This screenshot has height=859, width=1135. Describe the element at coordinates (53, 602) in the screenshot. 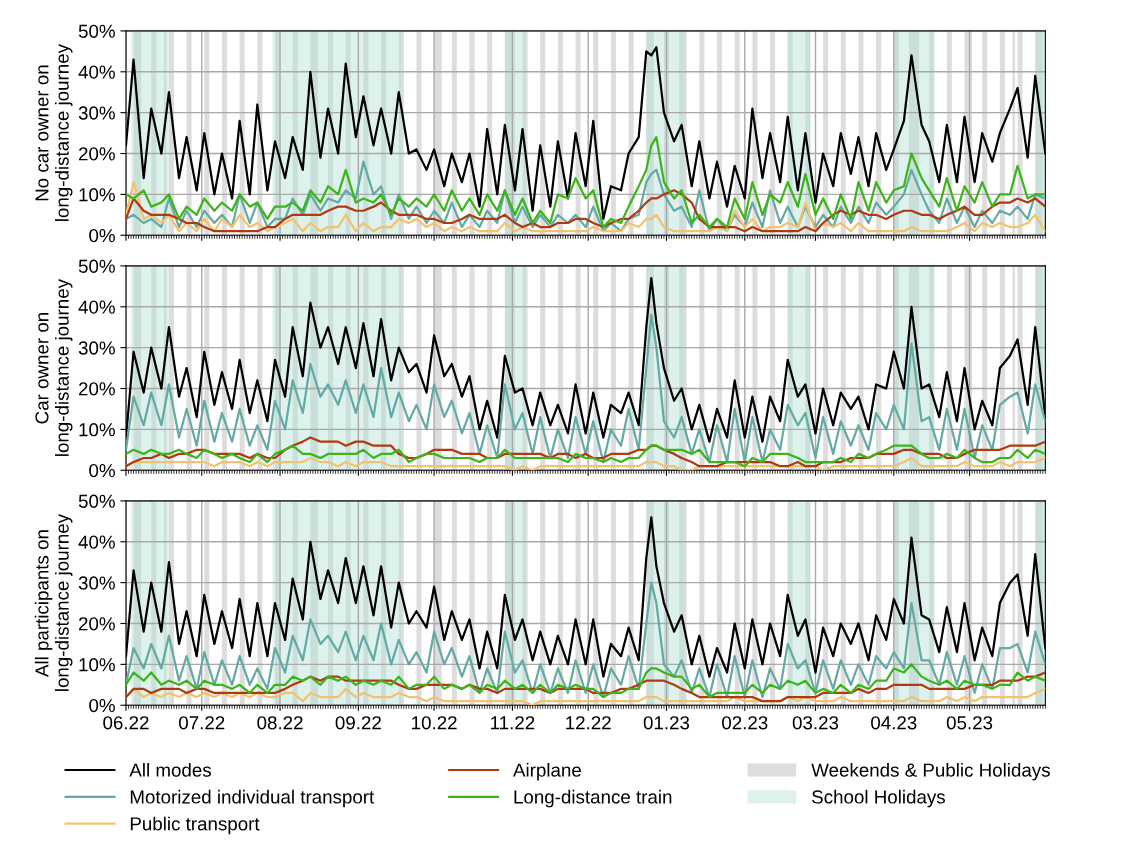

I see `y-axis-title: All participants on long-distance journey` at that location.